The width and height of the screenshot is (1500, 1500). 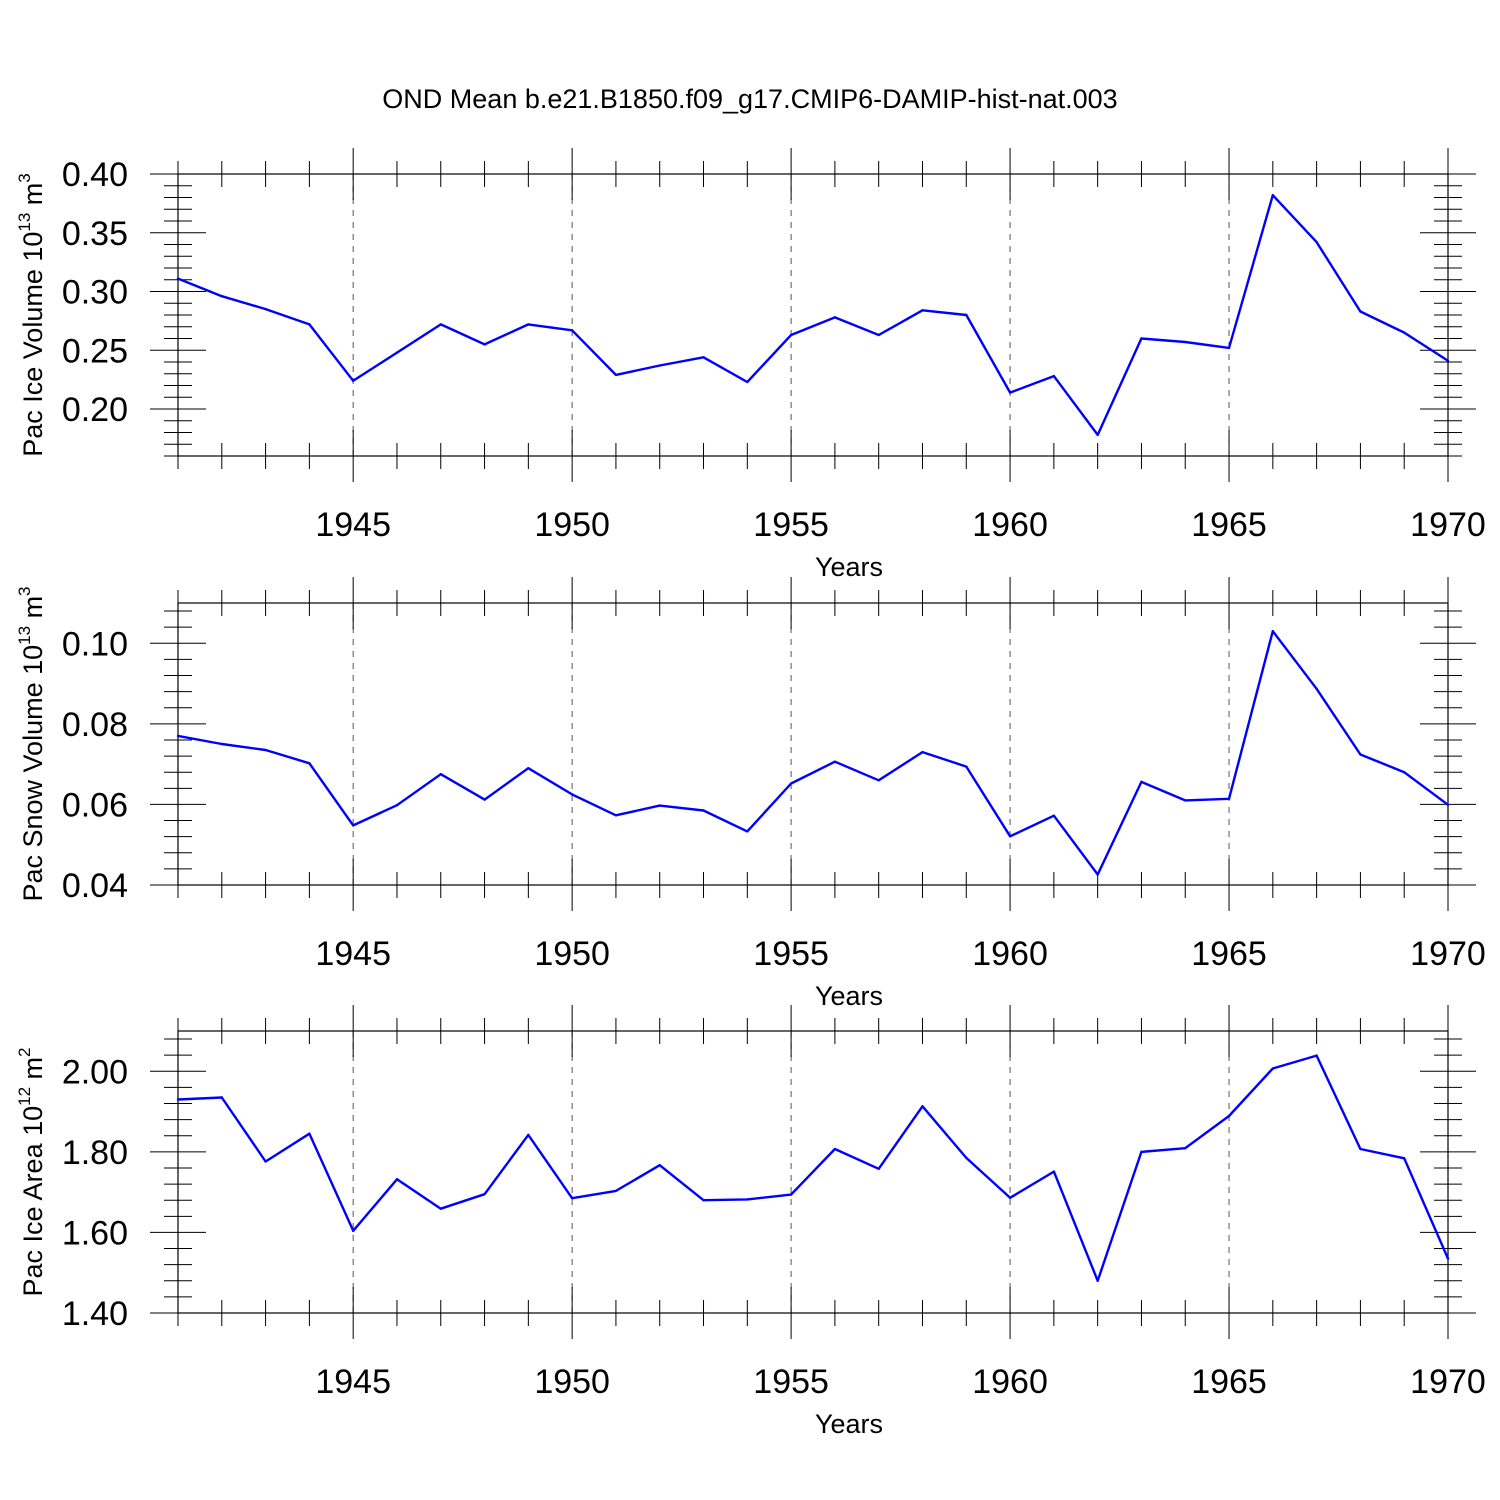 What do you see at coordinates (95, 293) in the screenshot?
I see `y-tick-label: 0.30` at bounding box center [95, 293].